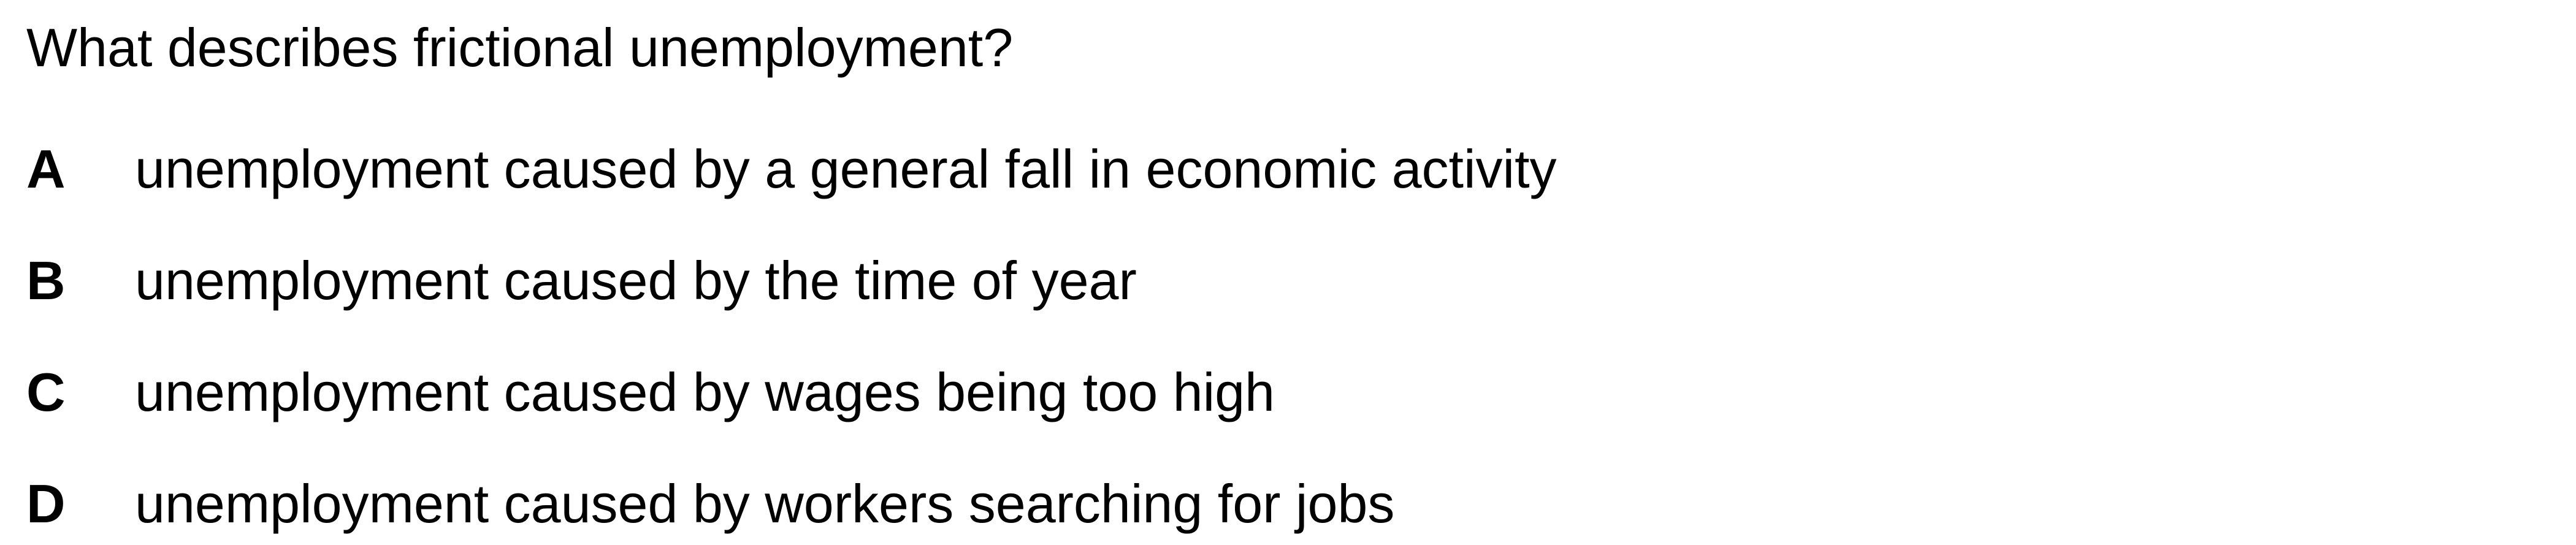 The width and height of the screenshot is (2576, 545). Describe the element at coordinates (46, 504) in the screenshot. I see `option-letter: D` at that location.